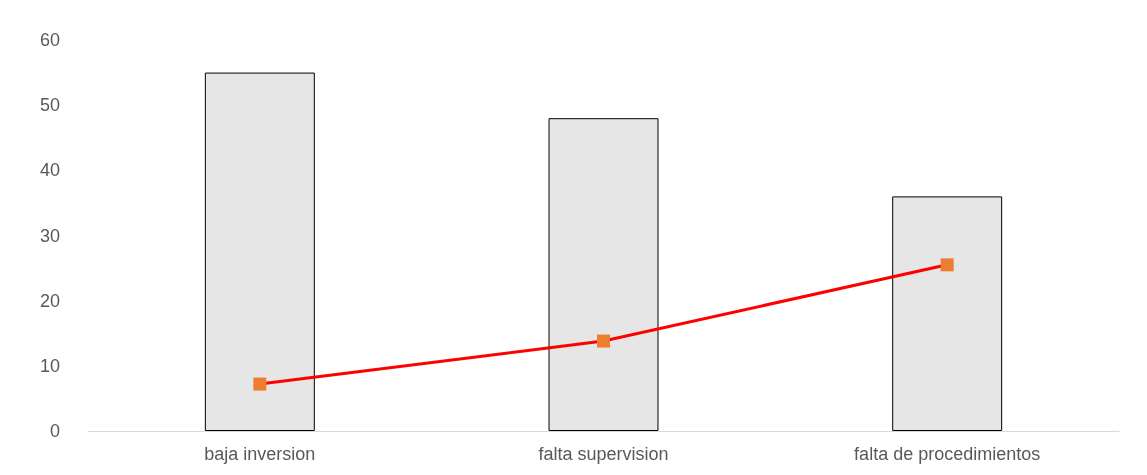 The image size is (1147, 475). I want to click on y-tick-label: 60, so click(49, 40).